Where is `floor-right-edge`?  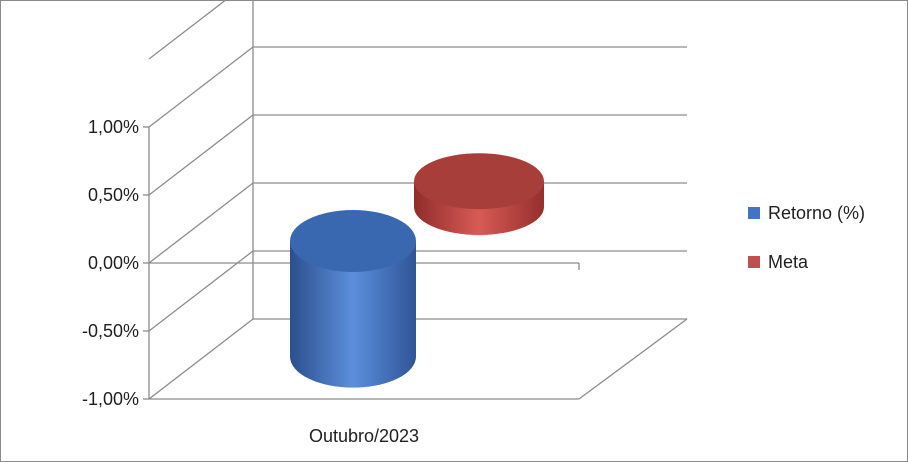
floor-right-edge is located at coordinates (633, 359).